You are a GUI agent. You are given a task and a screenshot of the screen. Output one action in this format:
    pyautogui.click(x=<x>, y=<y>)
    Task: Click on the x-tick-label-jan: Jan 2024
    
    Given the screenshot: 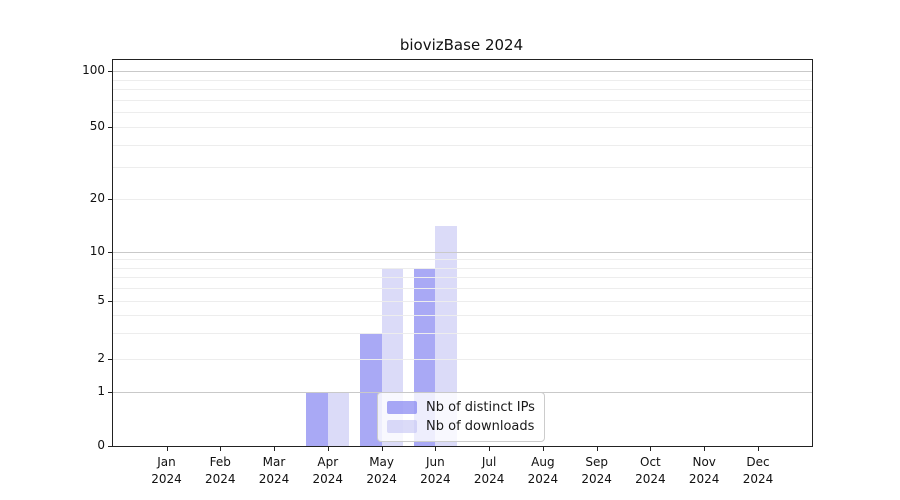 What is the action you would take?
    pyautogui.click(x=166, y=470)
    